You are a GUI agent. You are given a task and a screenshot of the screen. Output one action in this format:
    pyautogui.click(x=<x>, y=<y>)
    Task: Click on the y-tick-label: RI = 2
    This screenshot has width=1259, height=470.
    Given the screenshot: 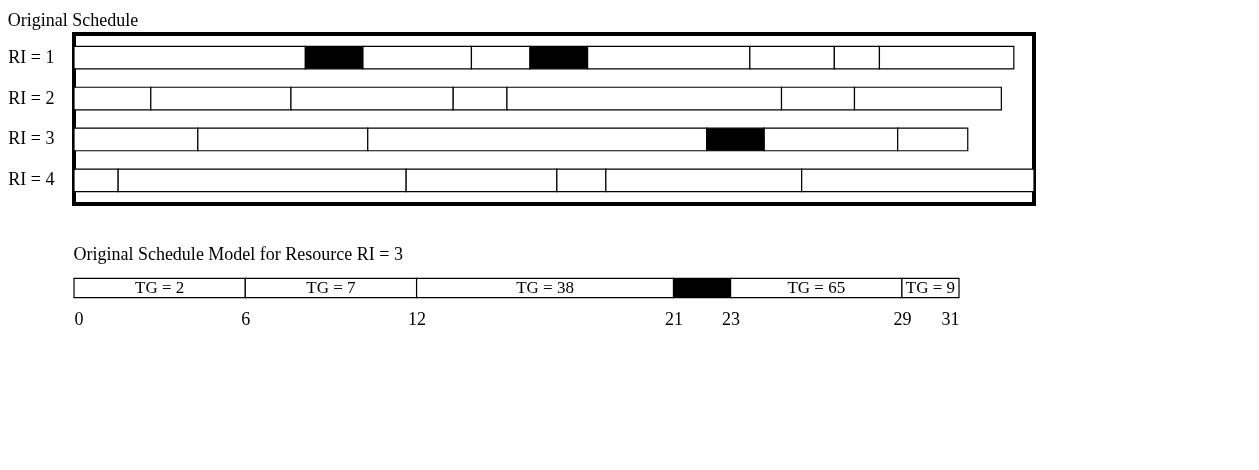 What is the action you would take?
    pyautogui.click(x=31, y=97)
    